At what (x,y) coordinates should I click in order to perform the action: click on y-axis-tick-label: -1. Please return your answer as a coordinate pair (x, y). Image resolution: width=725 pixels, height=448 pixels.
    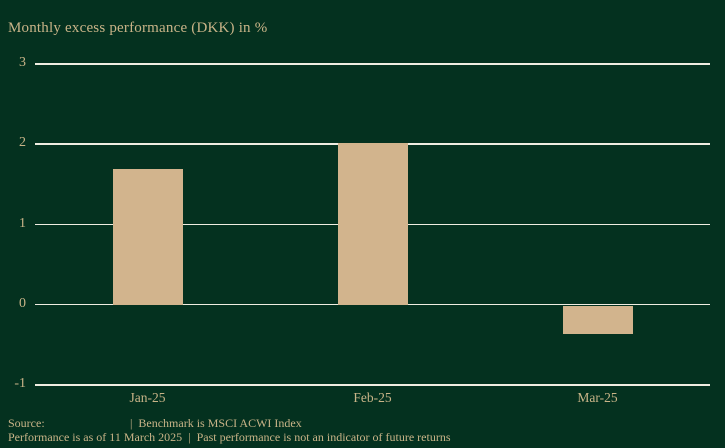
    Looking at the image, I should click on (20, 383).